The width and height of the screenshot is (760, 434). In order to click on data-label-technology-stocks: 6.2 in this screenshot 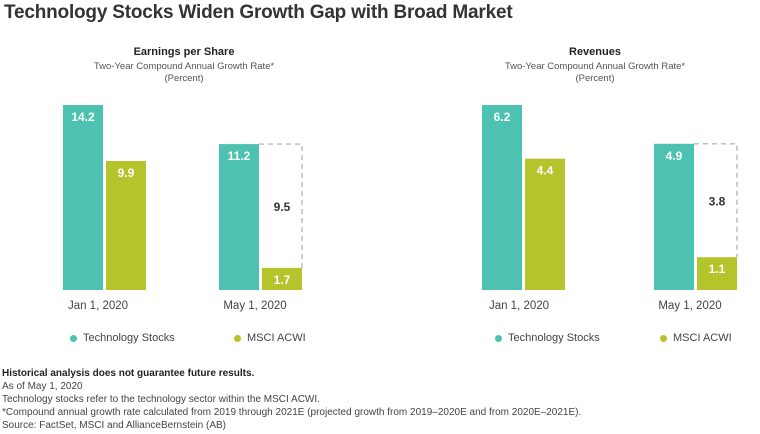, I will do `click(502, 117)`.